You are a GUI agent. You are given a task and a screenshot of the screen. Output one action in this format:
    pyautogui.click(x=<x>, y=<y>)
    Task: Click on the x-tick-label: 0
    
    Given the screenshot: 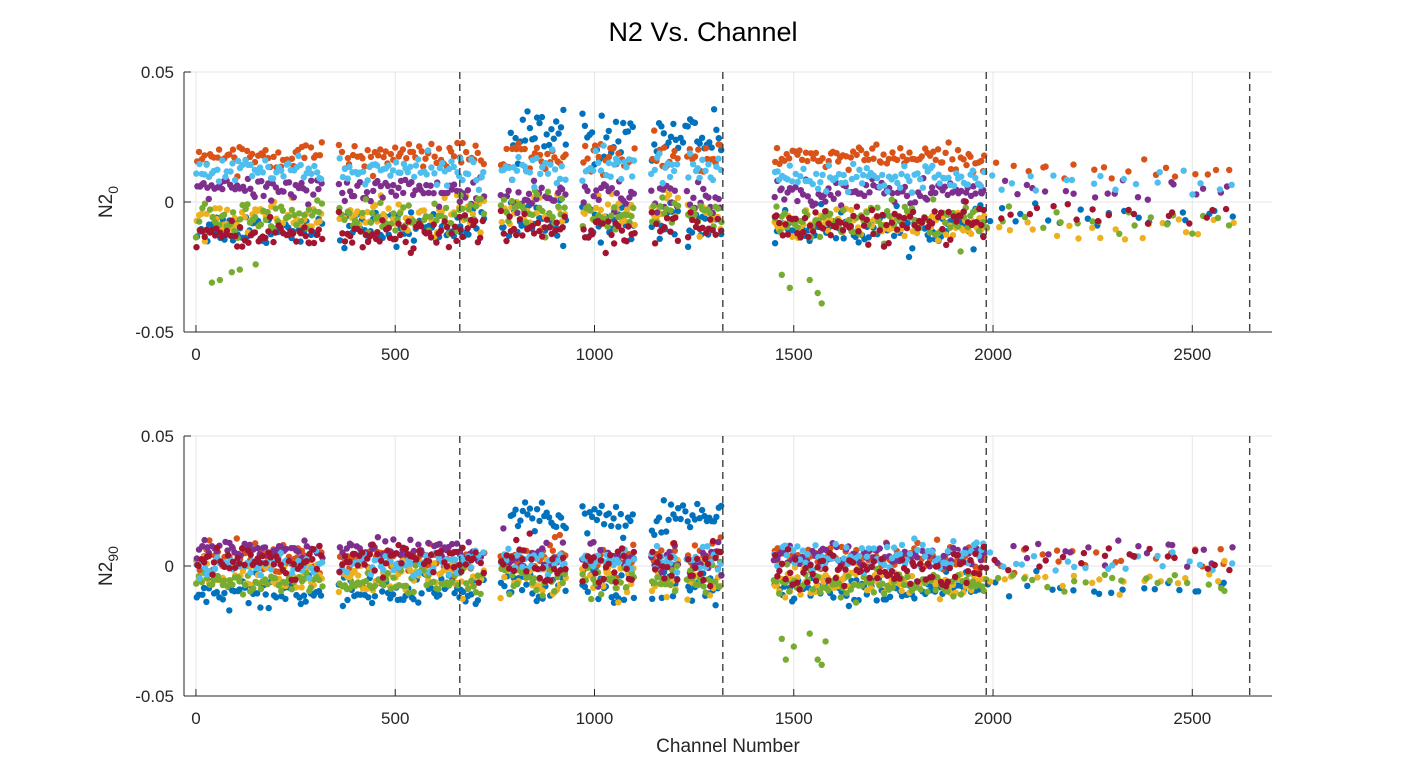 What is the action you would take?
    pyautogui.click(x=195, y=354)
    